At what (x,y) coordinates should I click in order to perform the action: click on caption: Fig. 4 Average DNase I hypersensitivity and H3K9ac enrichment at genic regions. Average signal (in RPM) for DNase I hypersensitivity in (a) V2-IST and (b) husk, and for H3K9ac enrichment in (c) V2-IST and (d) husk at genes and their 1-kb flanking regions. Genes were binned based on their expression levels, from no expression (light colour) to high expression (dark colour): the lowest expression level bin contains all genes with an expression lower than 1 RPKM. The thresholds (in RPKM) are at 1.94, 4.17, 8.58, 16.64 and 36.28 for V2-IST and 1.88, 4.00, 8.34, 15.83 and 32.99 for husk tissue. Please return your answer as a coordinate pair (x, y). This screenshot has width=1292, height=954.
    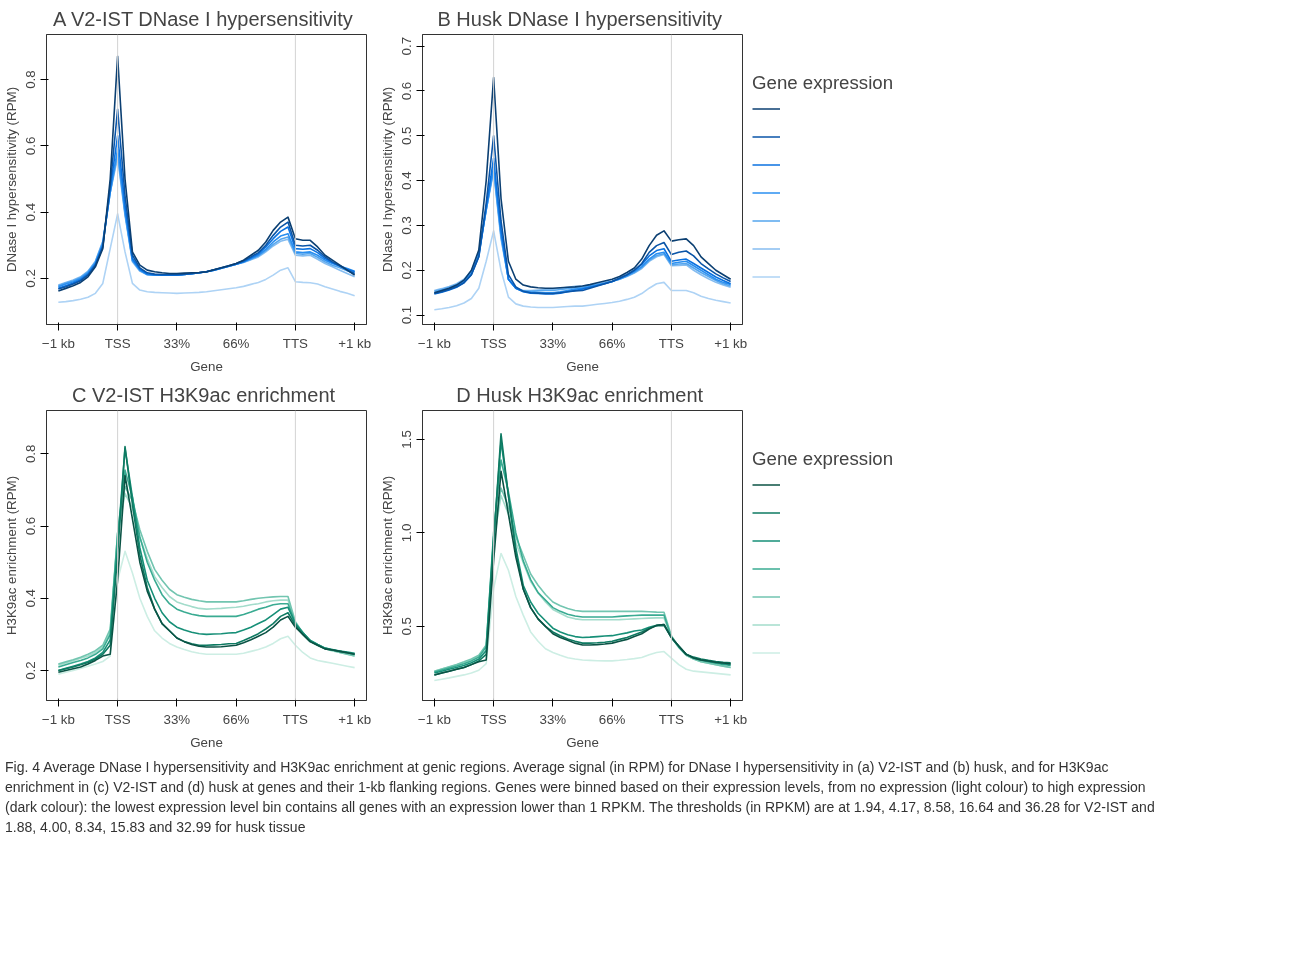
    Looking at the image, I should click on (580, 797).